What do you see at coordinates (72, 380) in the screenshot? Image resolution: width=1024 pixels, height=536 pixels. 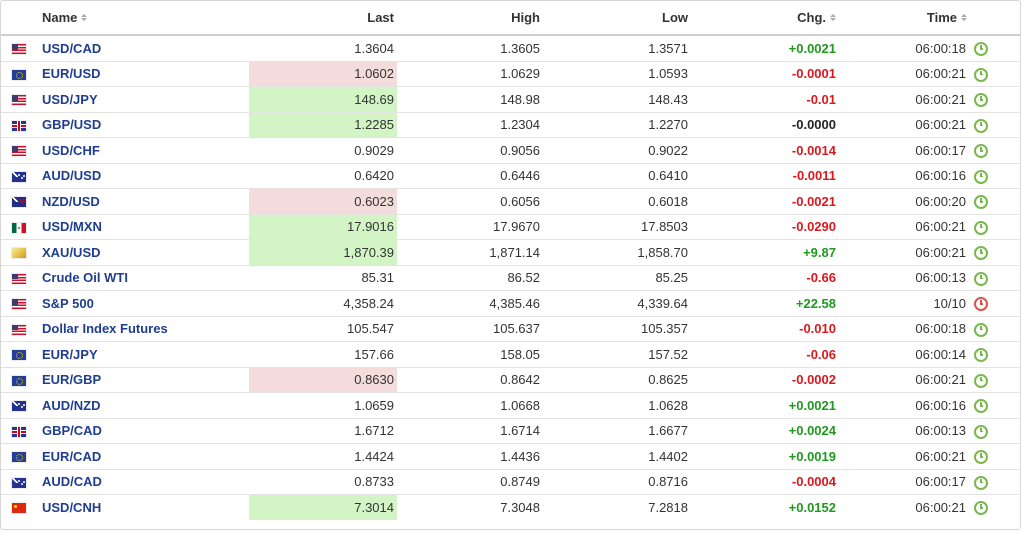 I see `instrument-link: EUR/GBP` at bounding box center [72, 380].